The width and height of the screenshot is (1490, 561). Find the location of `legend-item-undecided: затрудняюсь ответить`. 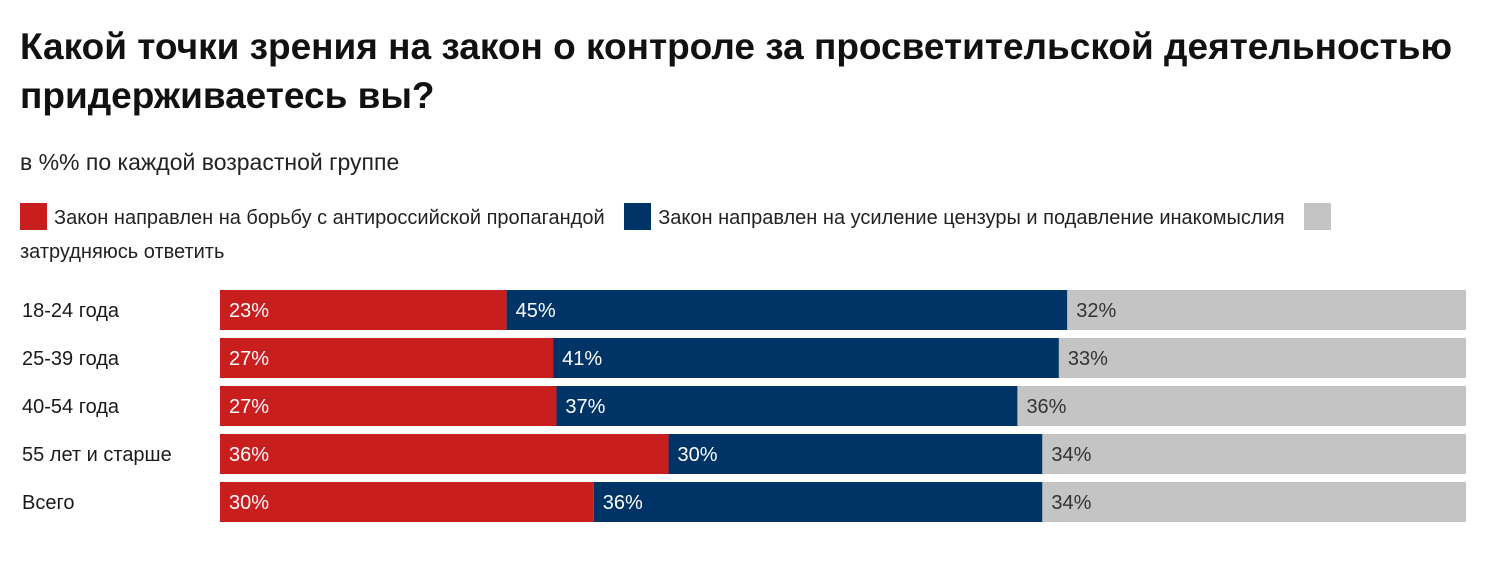

legend-item-undecided: затрудняюсь ответить is located at coordinates (679, 233).